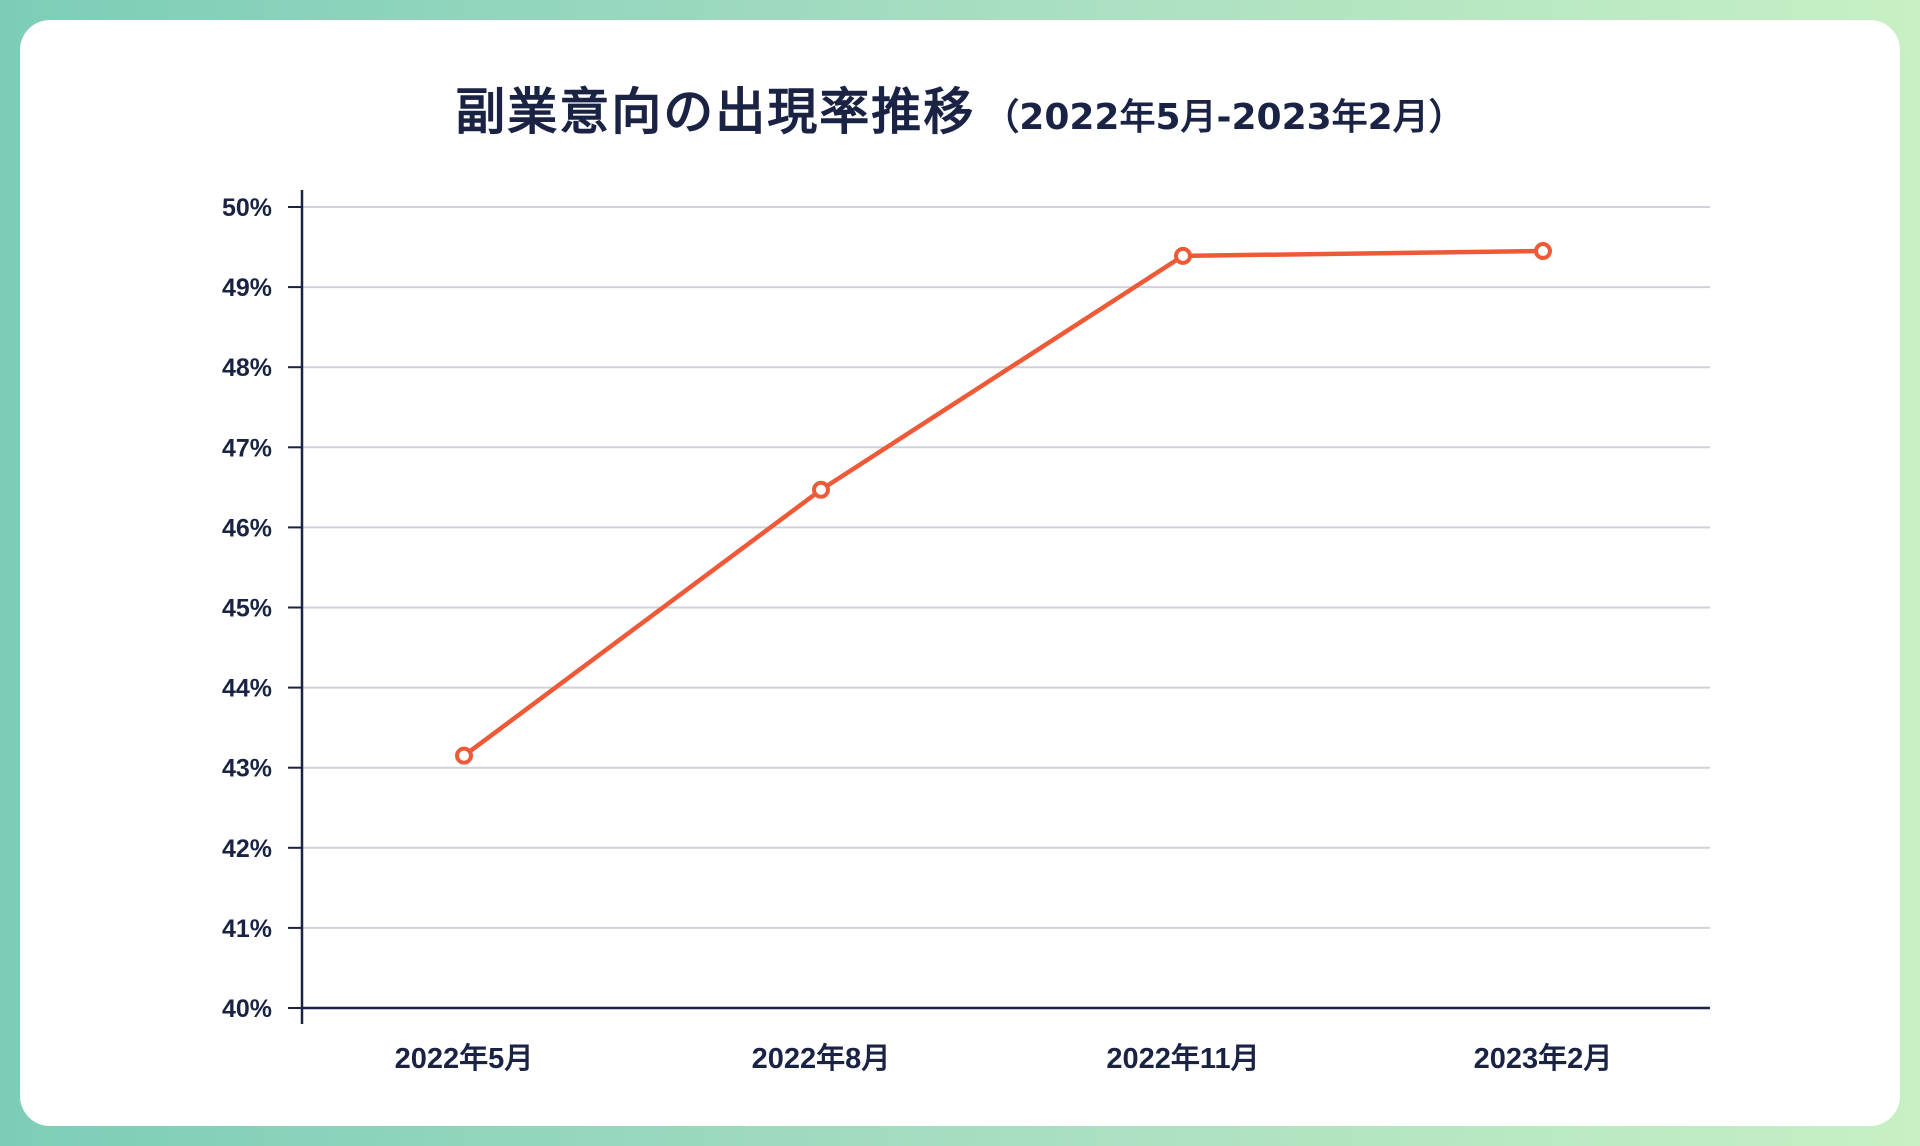 This screenshot has width=1920, height=1146. Describe the element at coordinates (821, 1058) in the screenshot. I see `x-tick-label: 2022年8月` at that location.